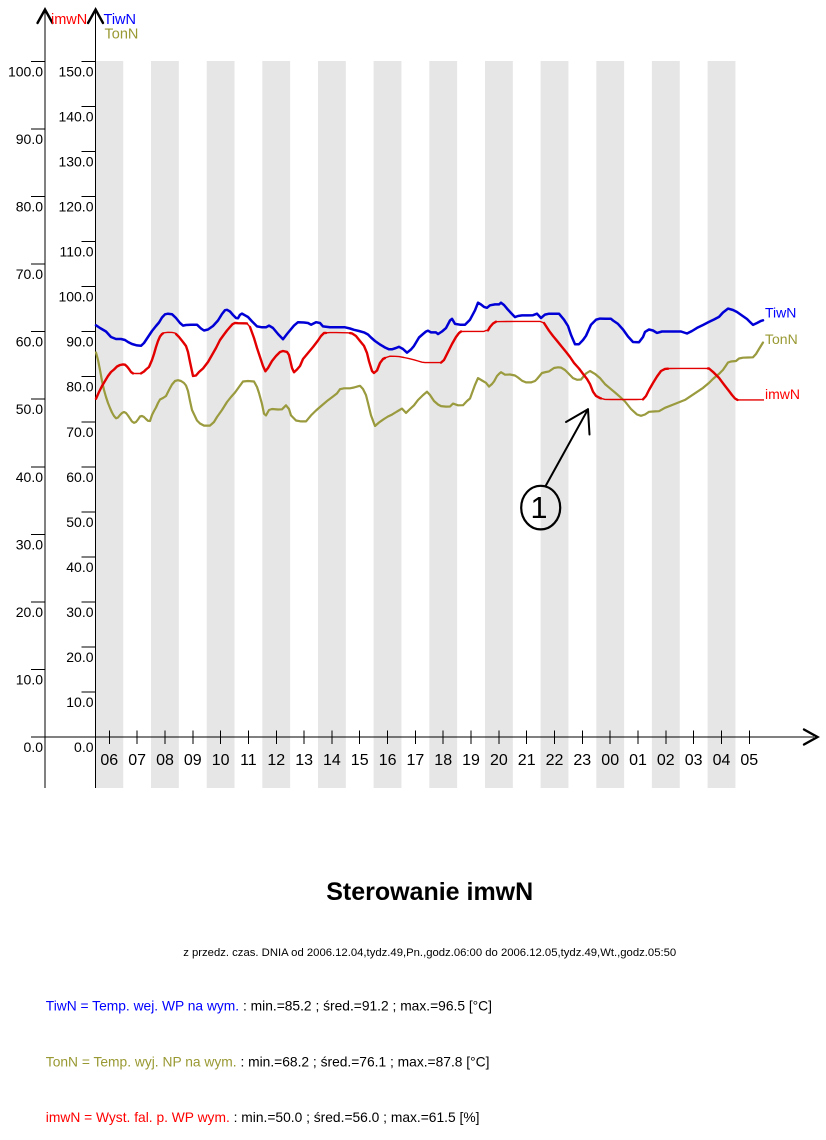  I want to click on svg-text: 20, so click(499, 760).